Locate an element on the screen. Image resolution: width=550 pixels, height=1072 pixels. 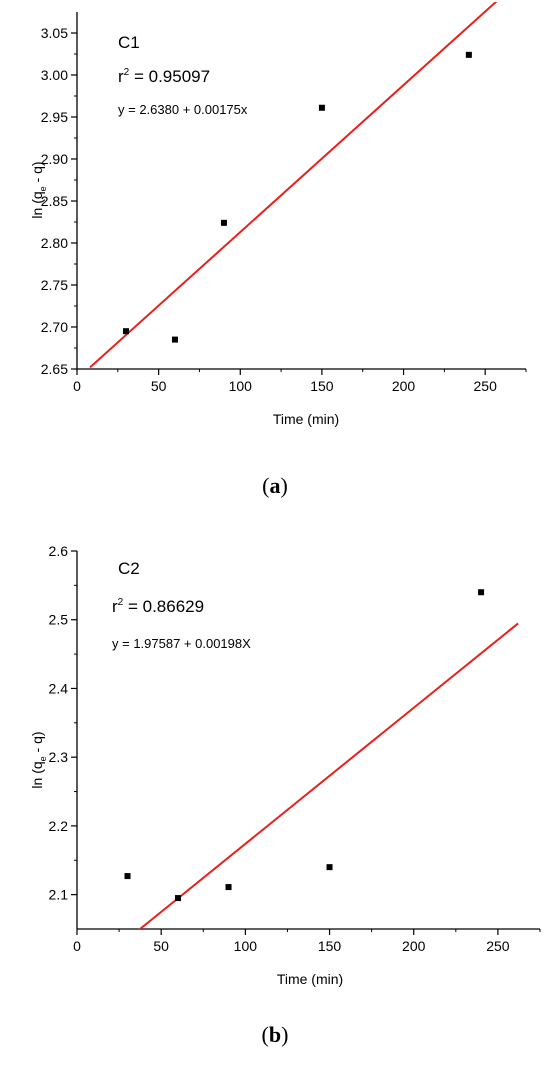
chart-a-y-axis-title-tail: - q) is located at coordinates (37, 173).